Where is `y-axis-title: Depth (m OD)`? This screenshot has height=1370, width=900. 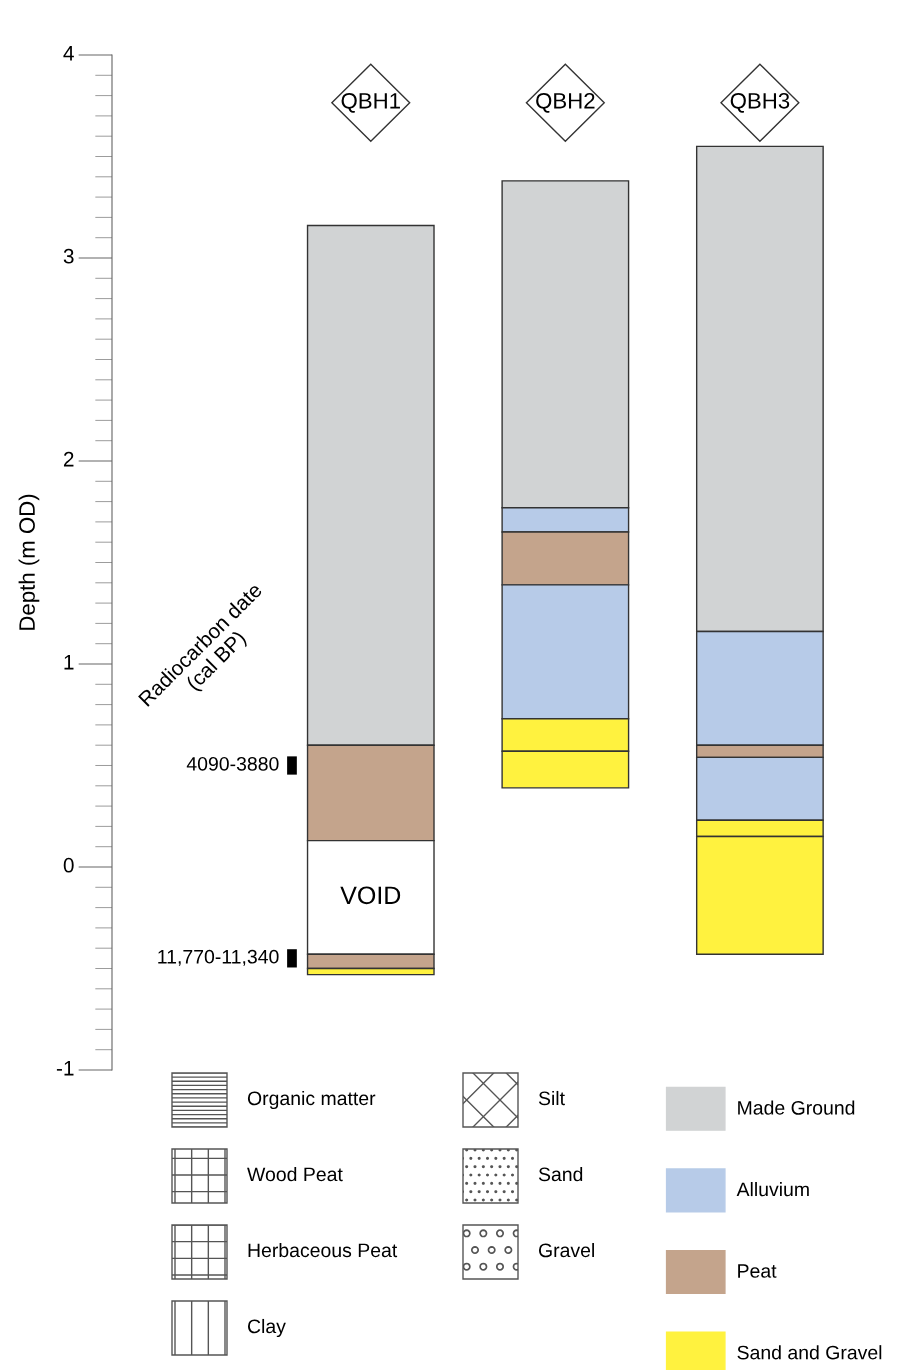
y-axis-title: Depth (m OD) is located at coordinates (29, 562).